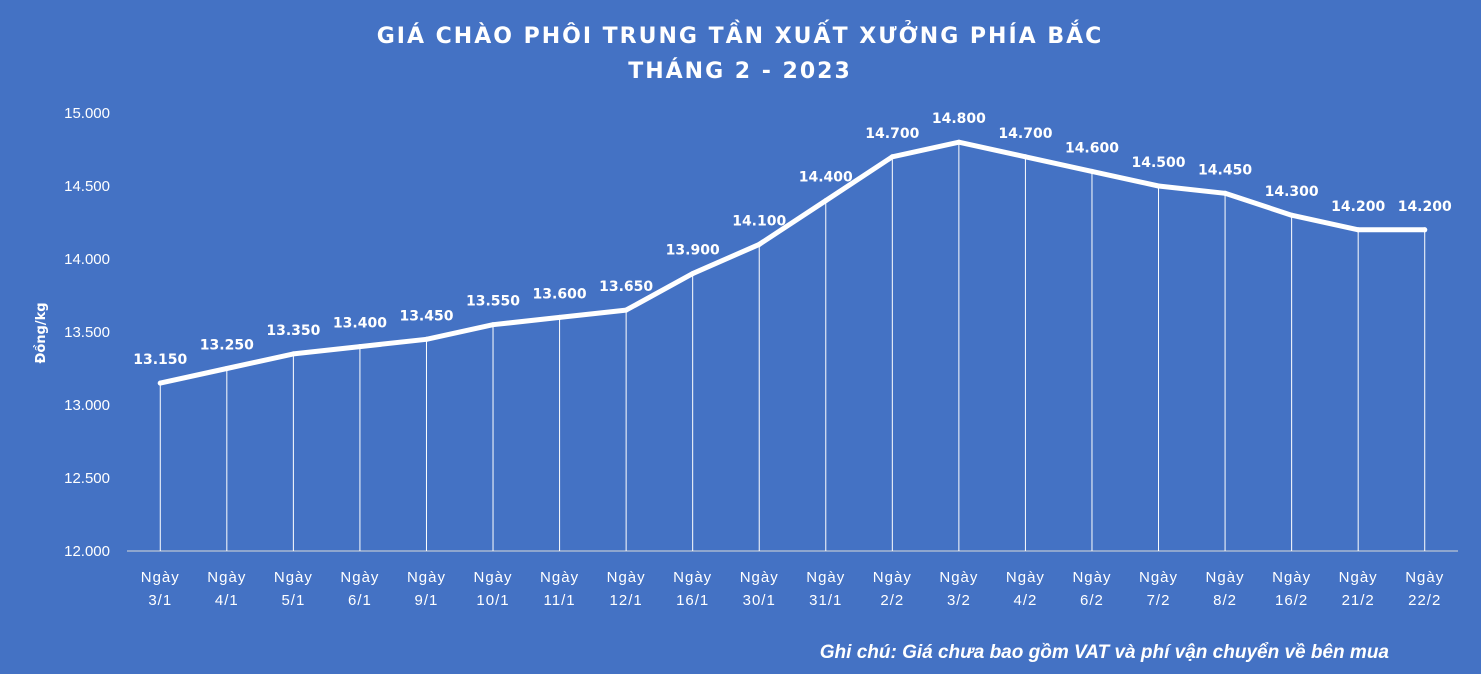  Describe the element at coordinates (492, 600) in the screenshot. I see `x-tick-label: 10/1` at that location.